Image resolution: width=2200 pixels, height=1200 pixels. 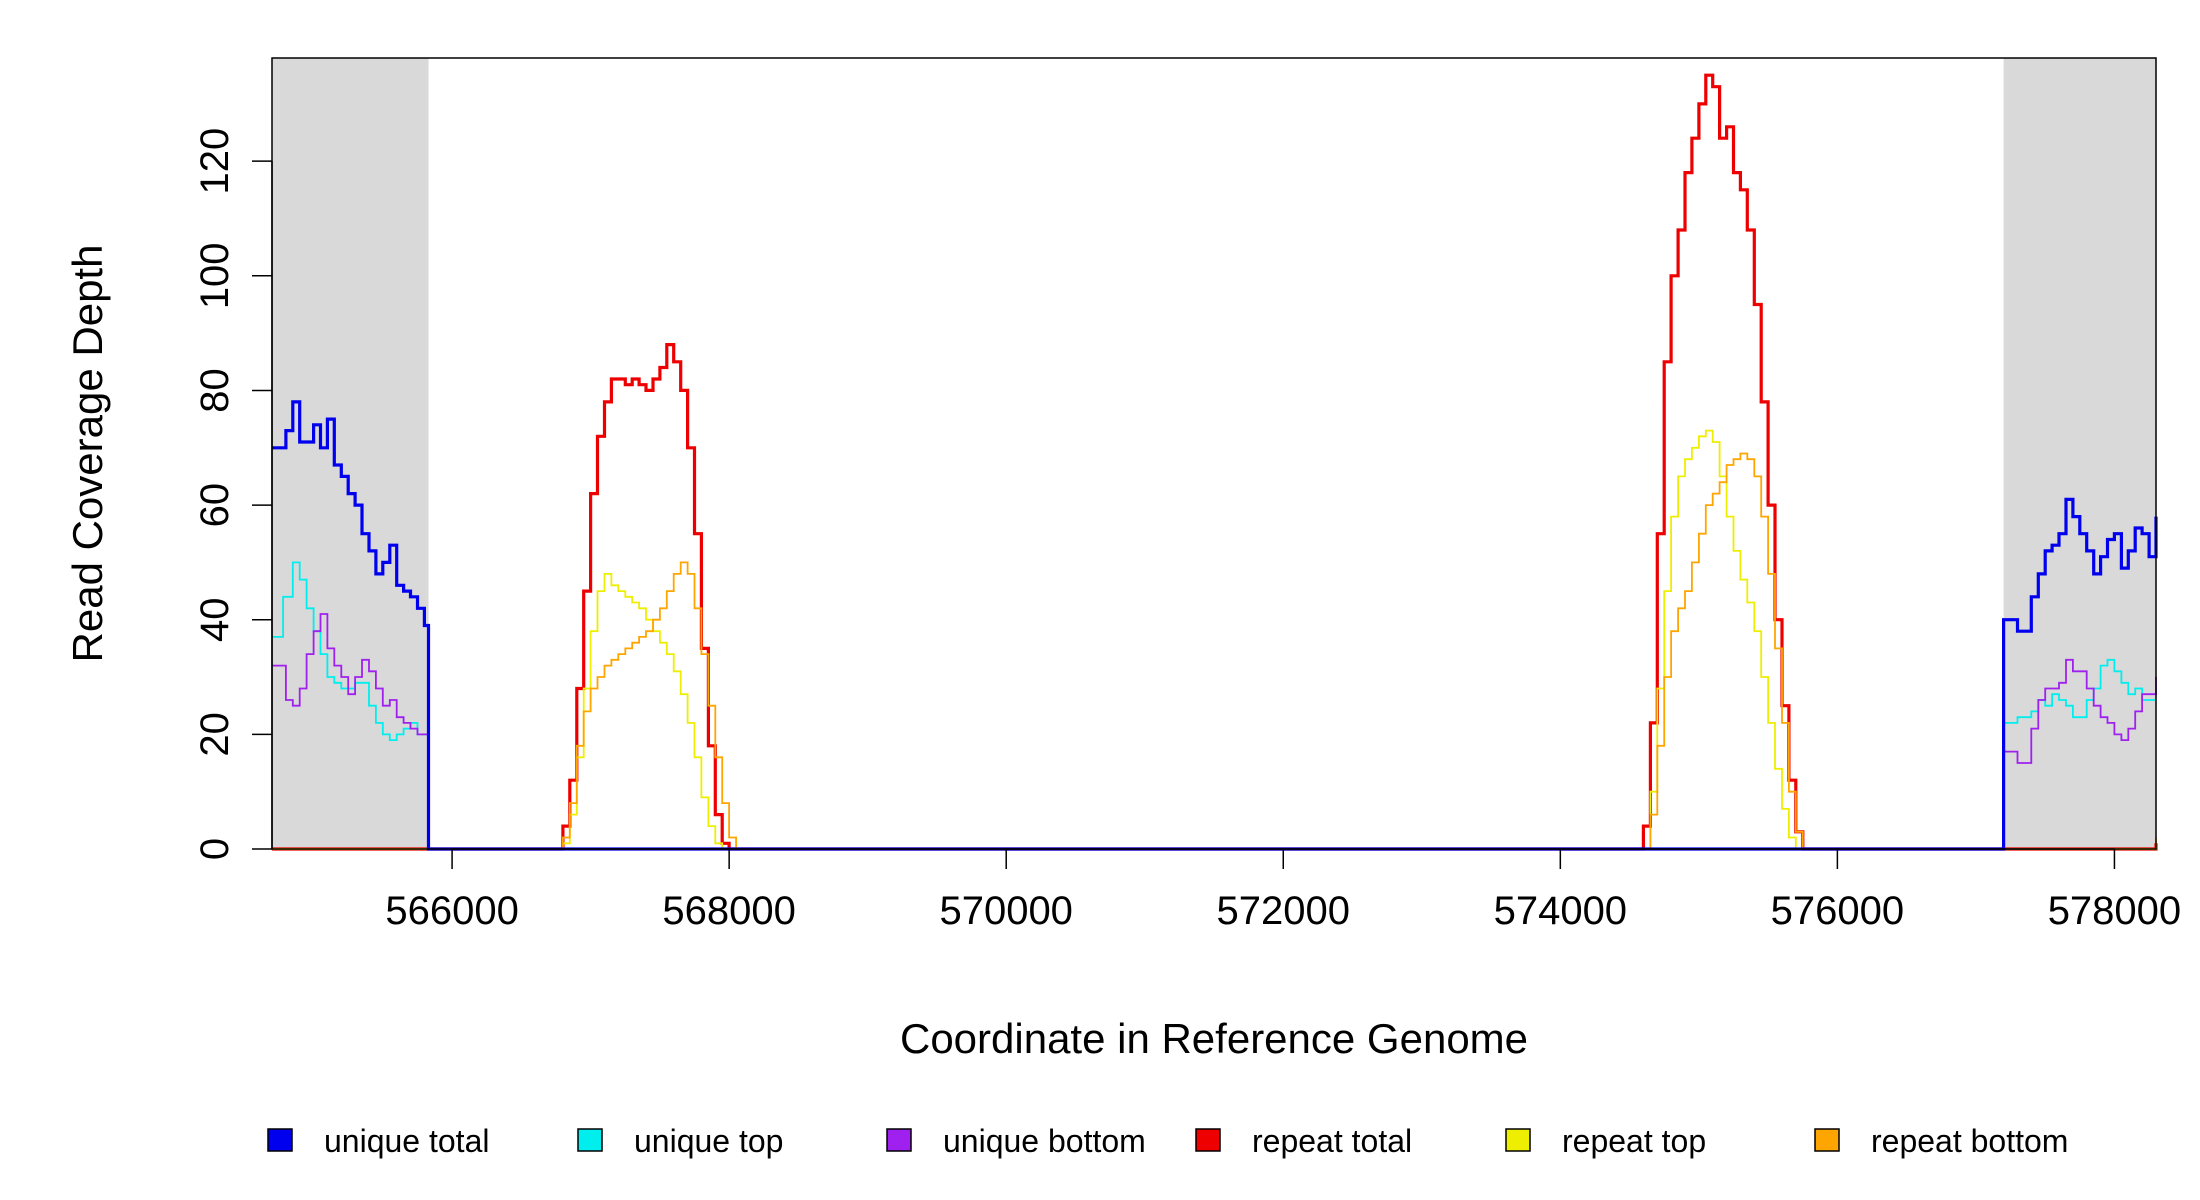 I want to click on x-tick-label: 568000, so click(x=728, y=911).